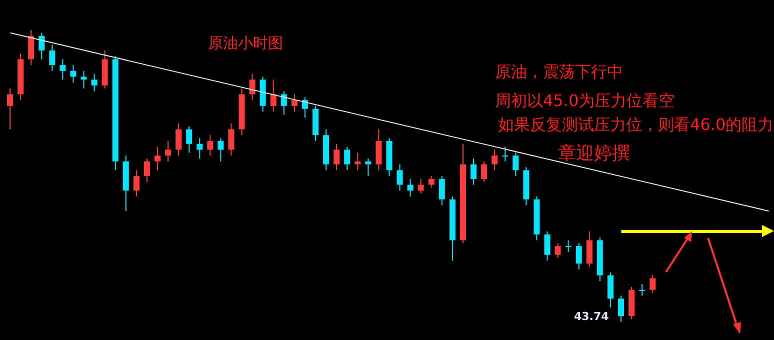 The image size is (774, 340). Describe the element at coordinates (591, 316) in the screenshot. I see `annotation: 43.74` at that location.